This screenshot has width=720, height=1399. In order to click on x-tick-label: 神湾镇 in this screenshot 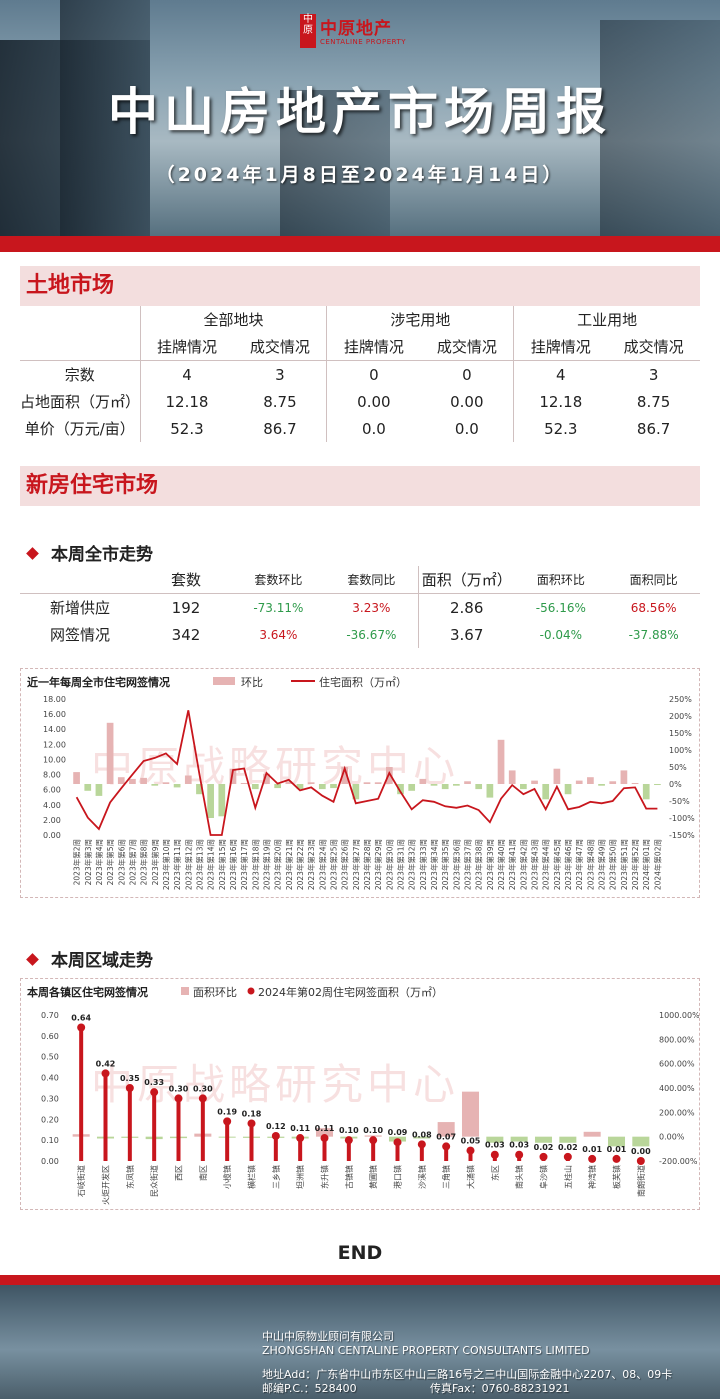, I will do `click(592, 1177)`.